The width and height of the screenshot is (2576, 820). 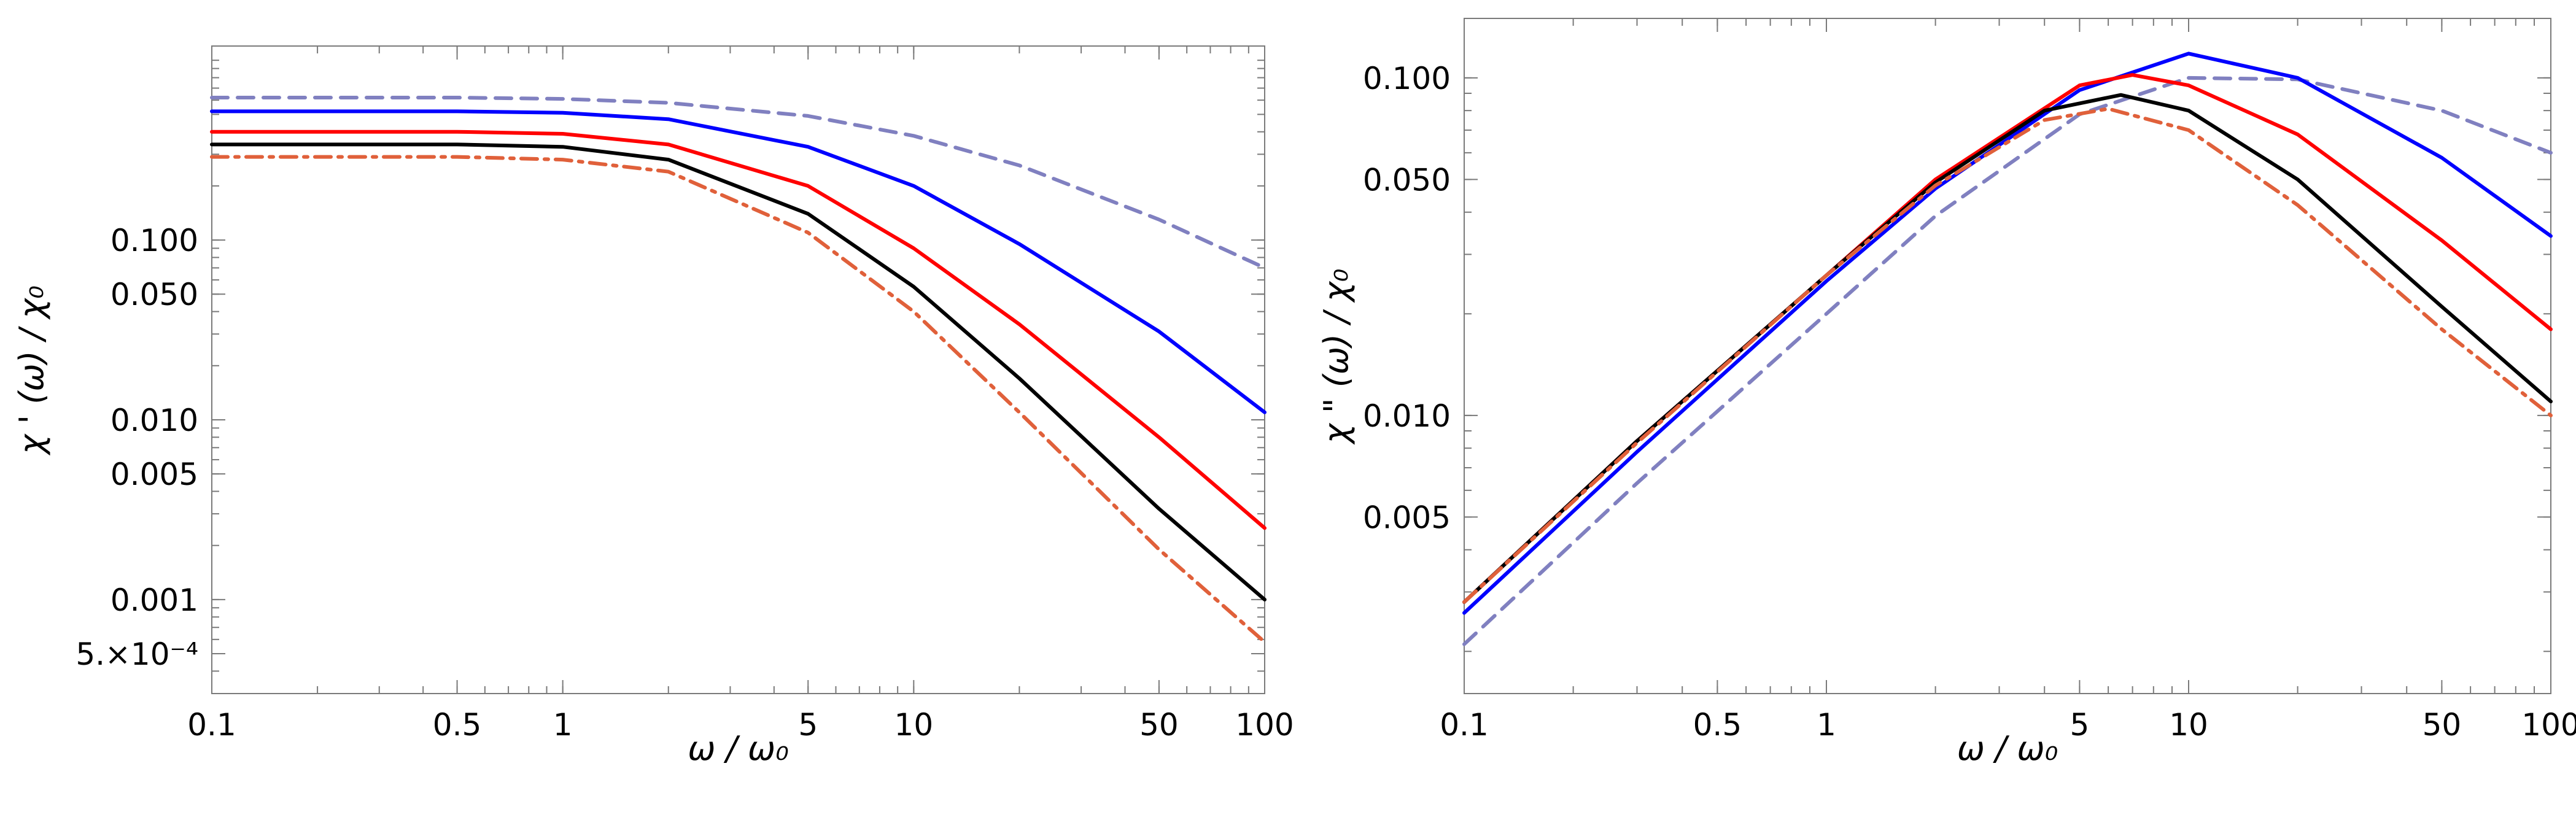 What do you see at coordinates (738, 183) in the screenshot?
I see `series-line-dashed-purple` at bounding box center [738, 183].